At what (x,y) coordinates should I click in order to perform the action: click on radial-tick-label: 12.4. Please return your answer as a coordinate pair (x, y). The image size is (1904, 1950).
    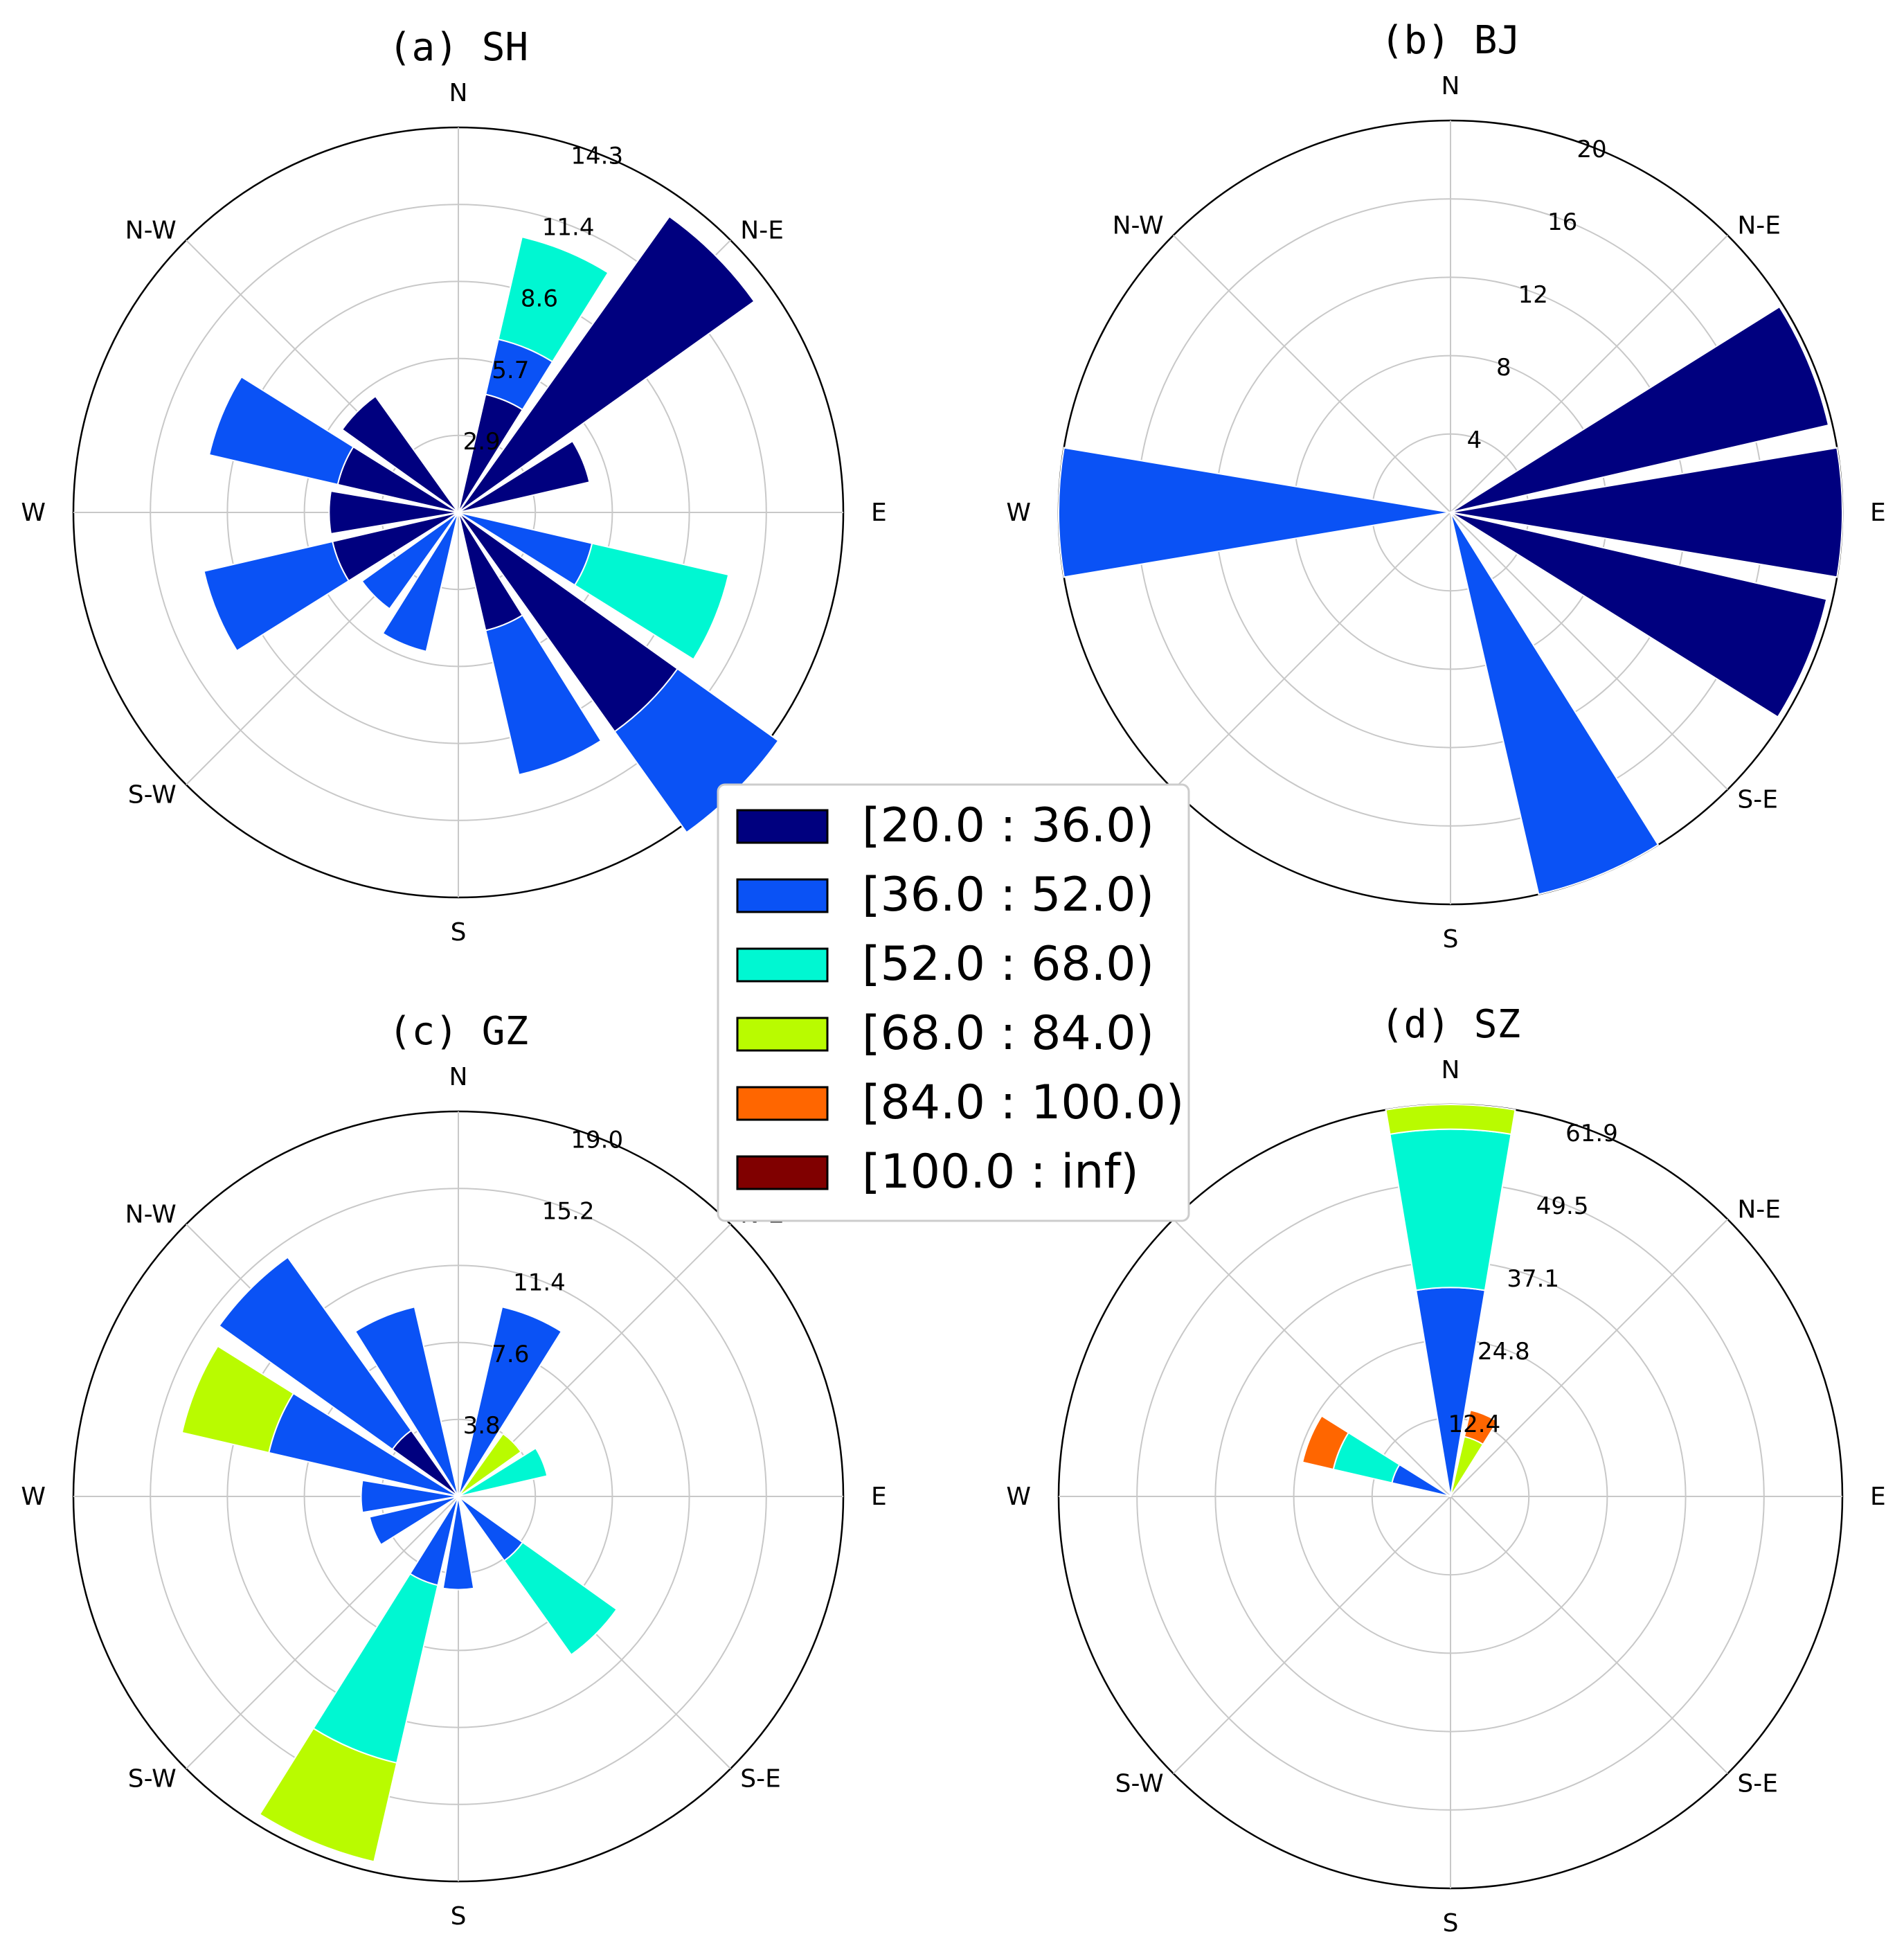
    Looking at the image, I should click on (1474, 1425).